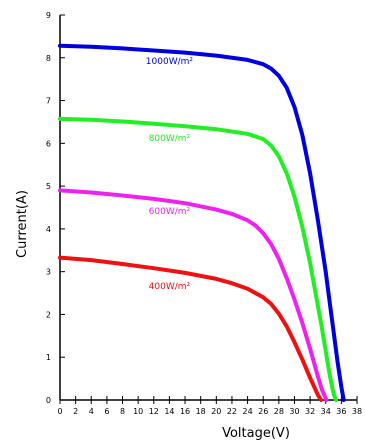 This screenshot has height=440, width=365. Describe the element at coordinates (170, 139) in the screenshot. I see `series-label-1: 800W/m²` at that location.